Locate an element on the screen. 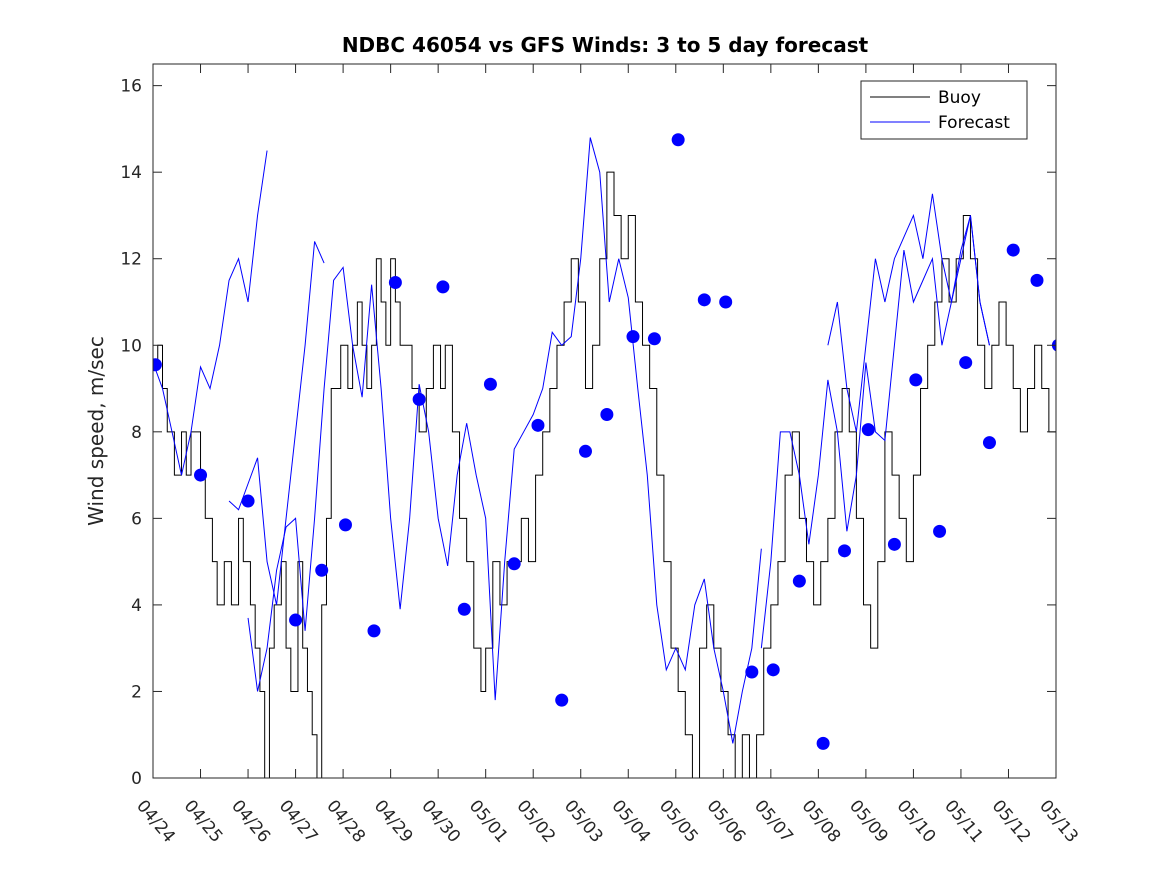  x-tick-label: 05/01 is located at coordinates (488, 821).